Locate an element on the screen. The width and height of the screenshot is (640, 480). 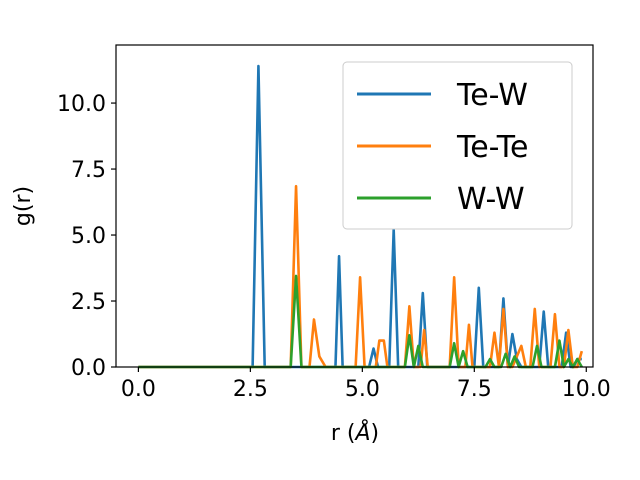
y-tick-label: 0.0 is located at coordinates (88, 368).